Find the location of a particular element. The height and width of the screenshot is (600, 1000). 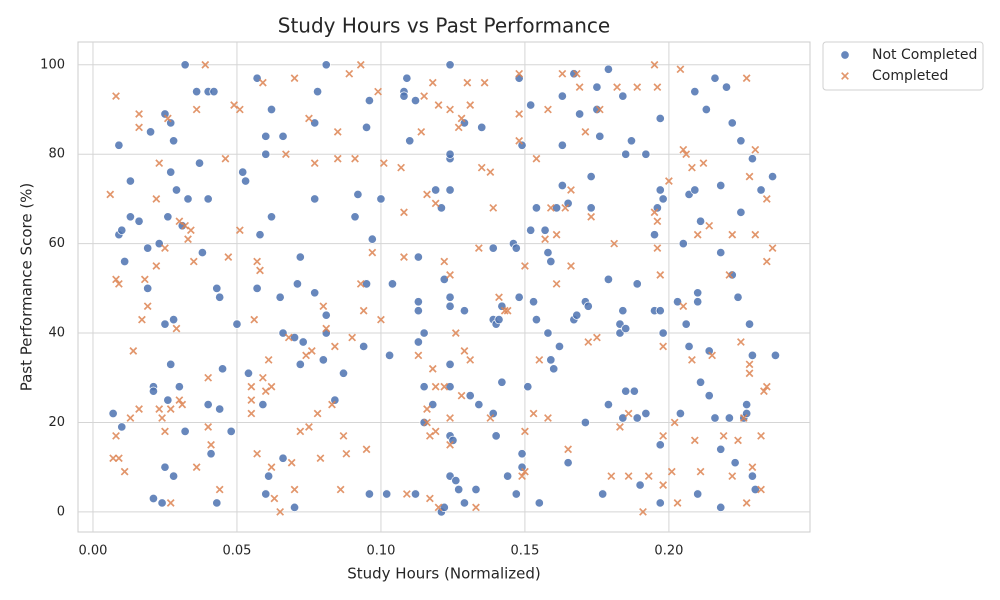

legend: Not Completed Completed is located at coordinates (903, 66).